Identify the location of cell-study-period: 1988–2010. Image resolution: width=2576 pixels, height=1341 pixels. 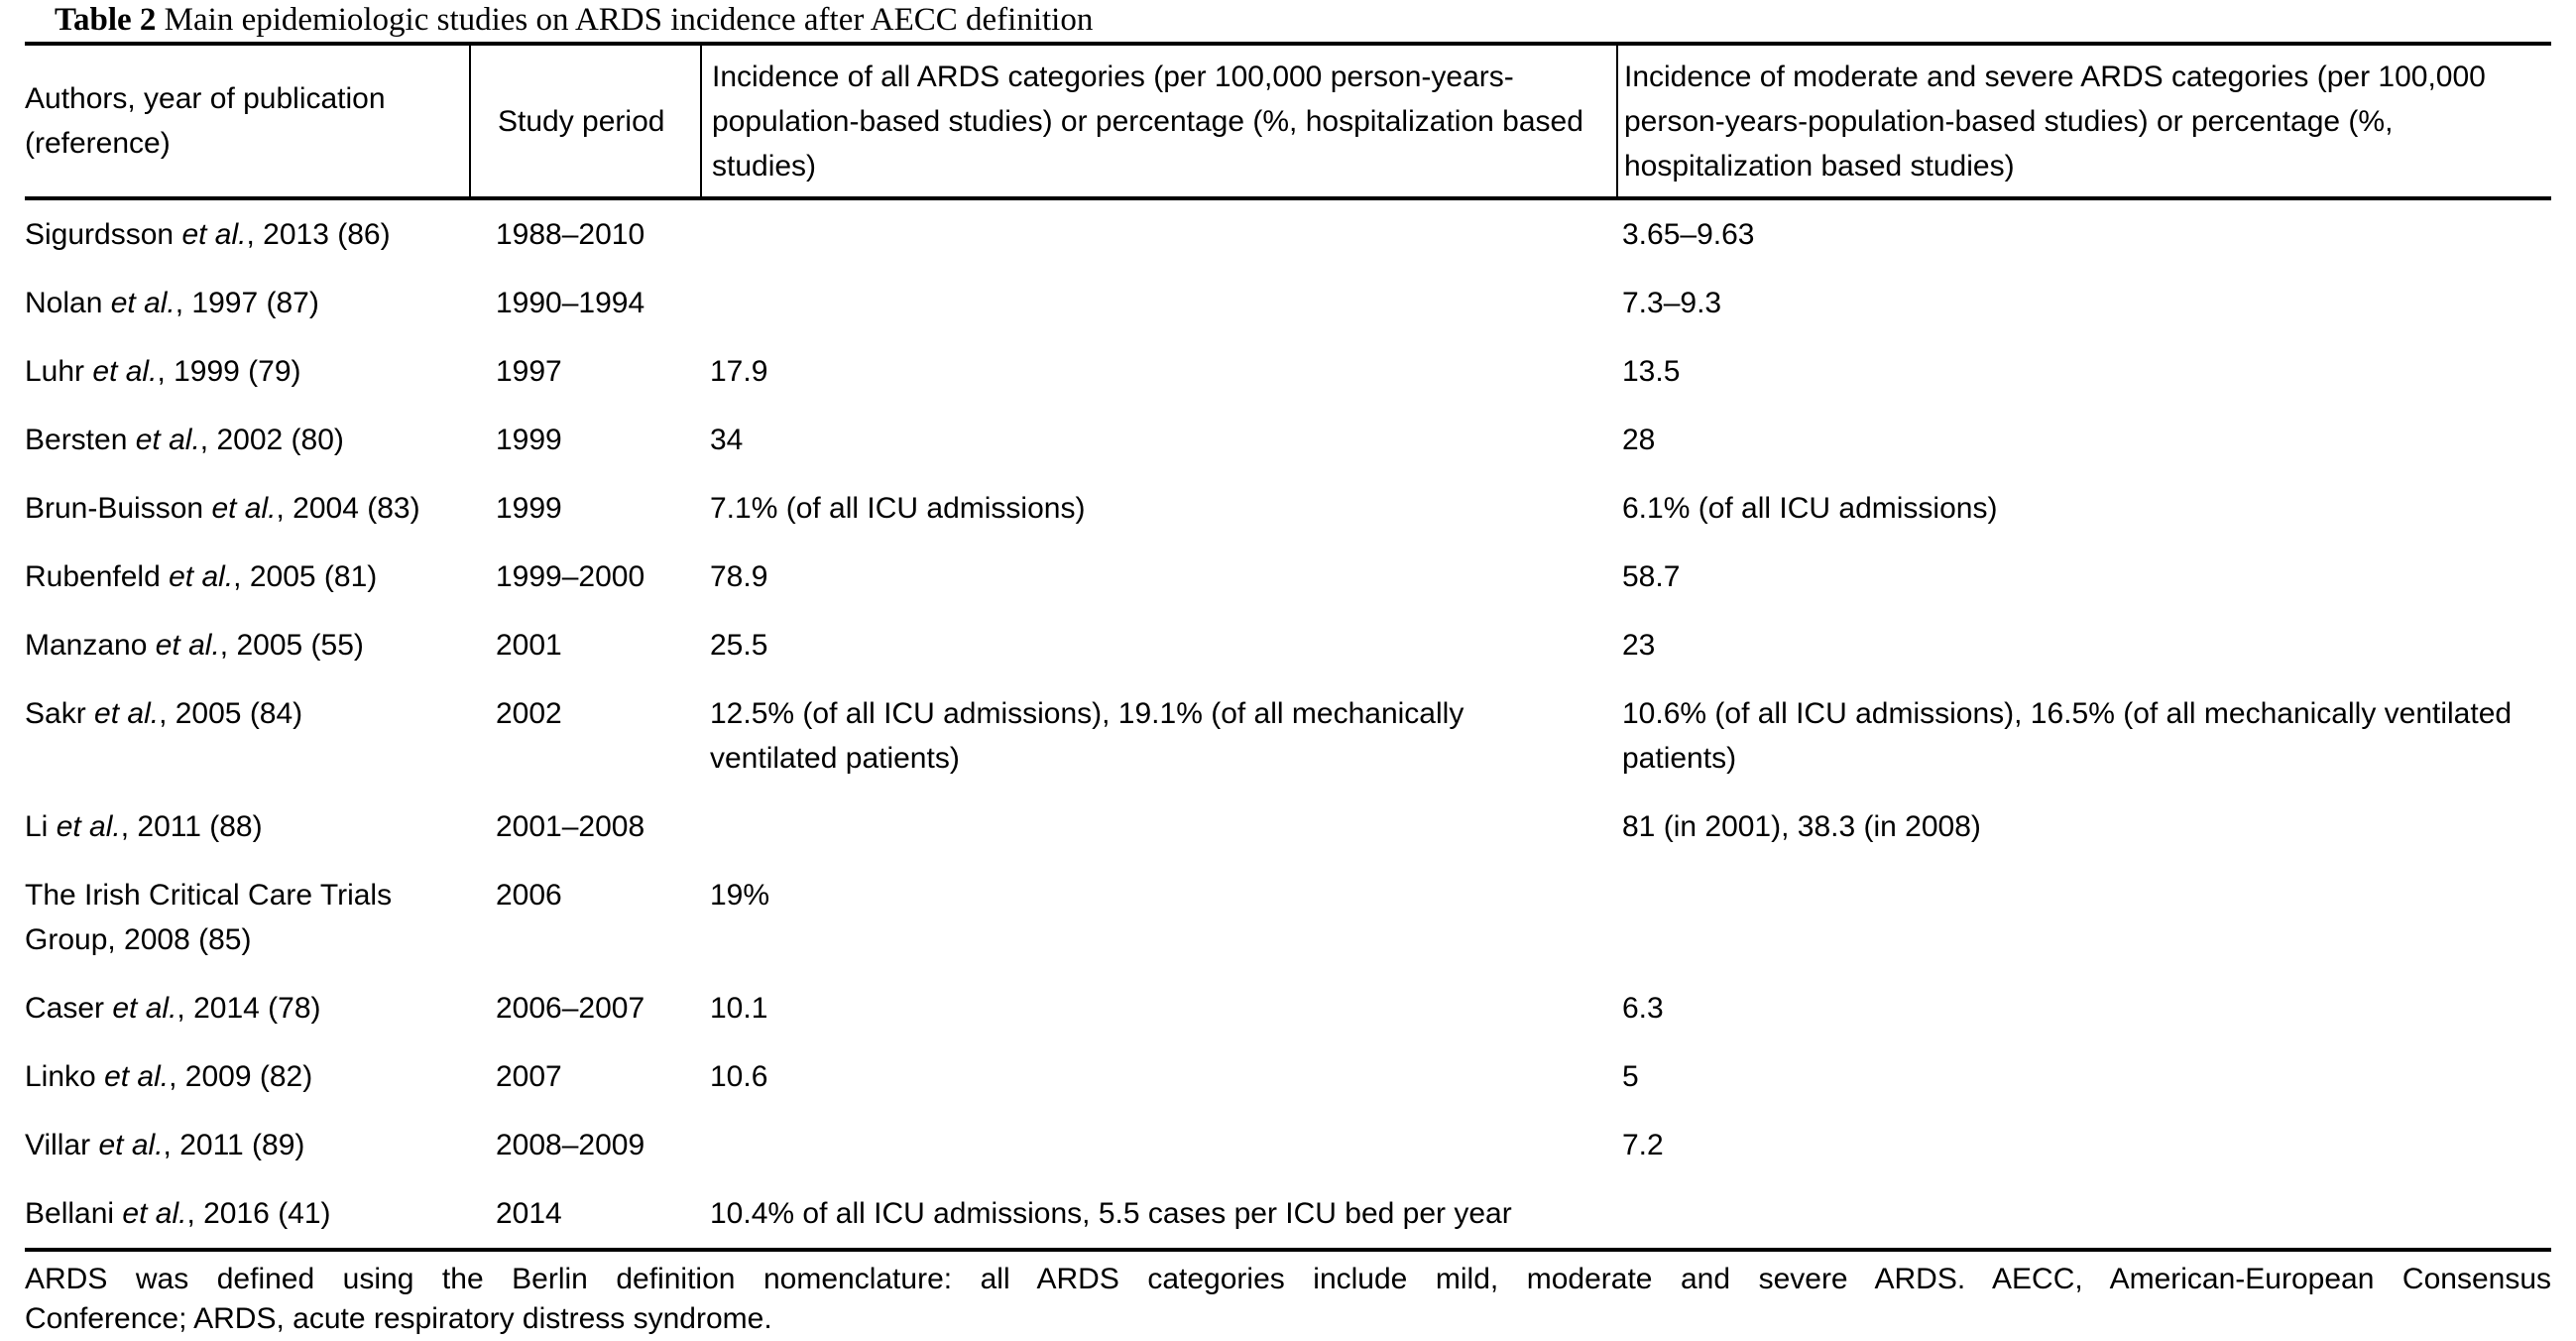
(571, 234).